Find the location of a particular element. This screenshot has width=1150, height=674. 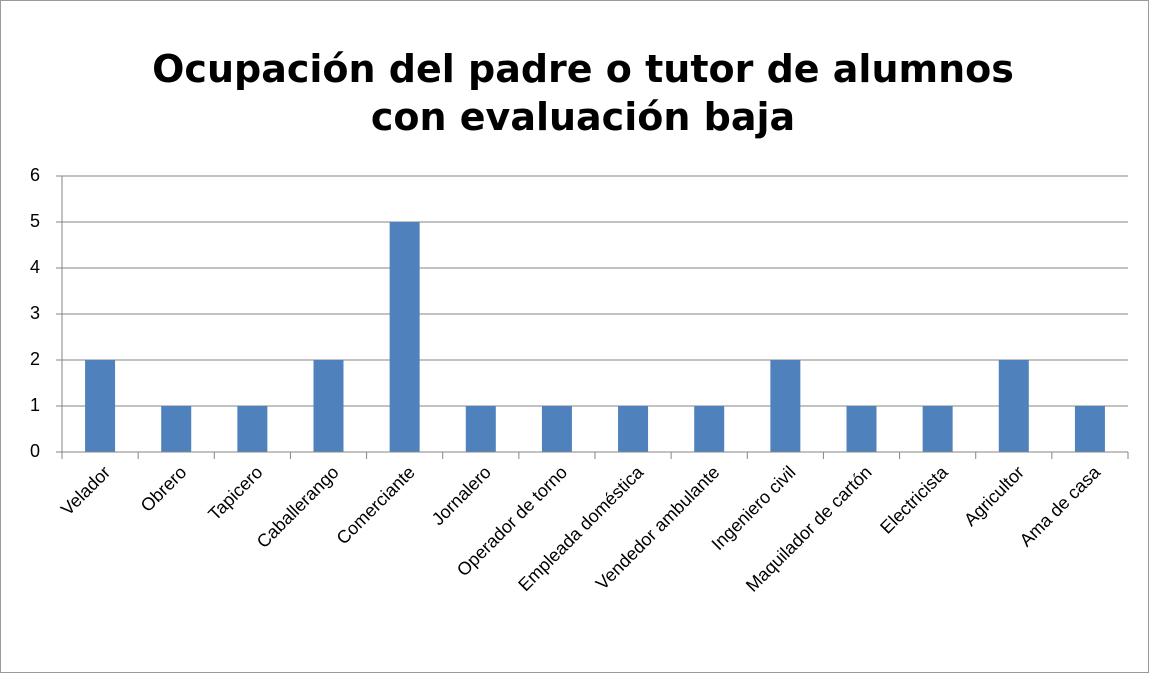

y-tick-label: 4 is located at coordinates (35, 267).